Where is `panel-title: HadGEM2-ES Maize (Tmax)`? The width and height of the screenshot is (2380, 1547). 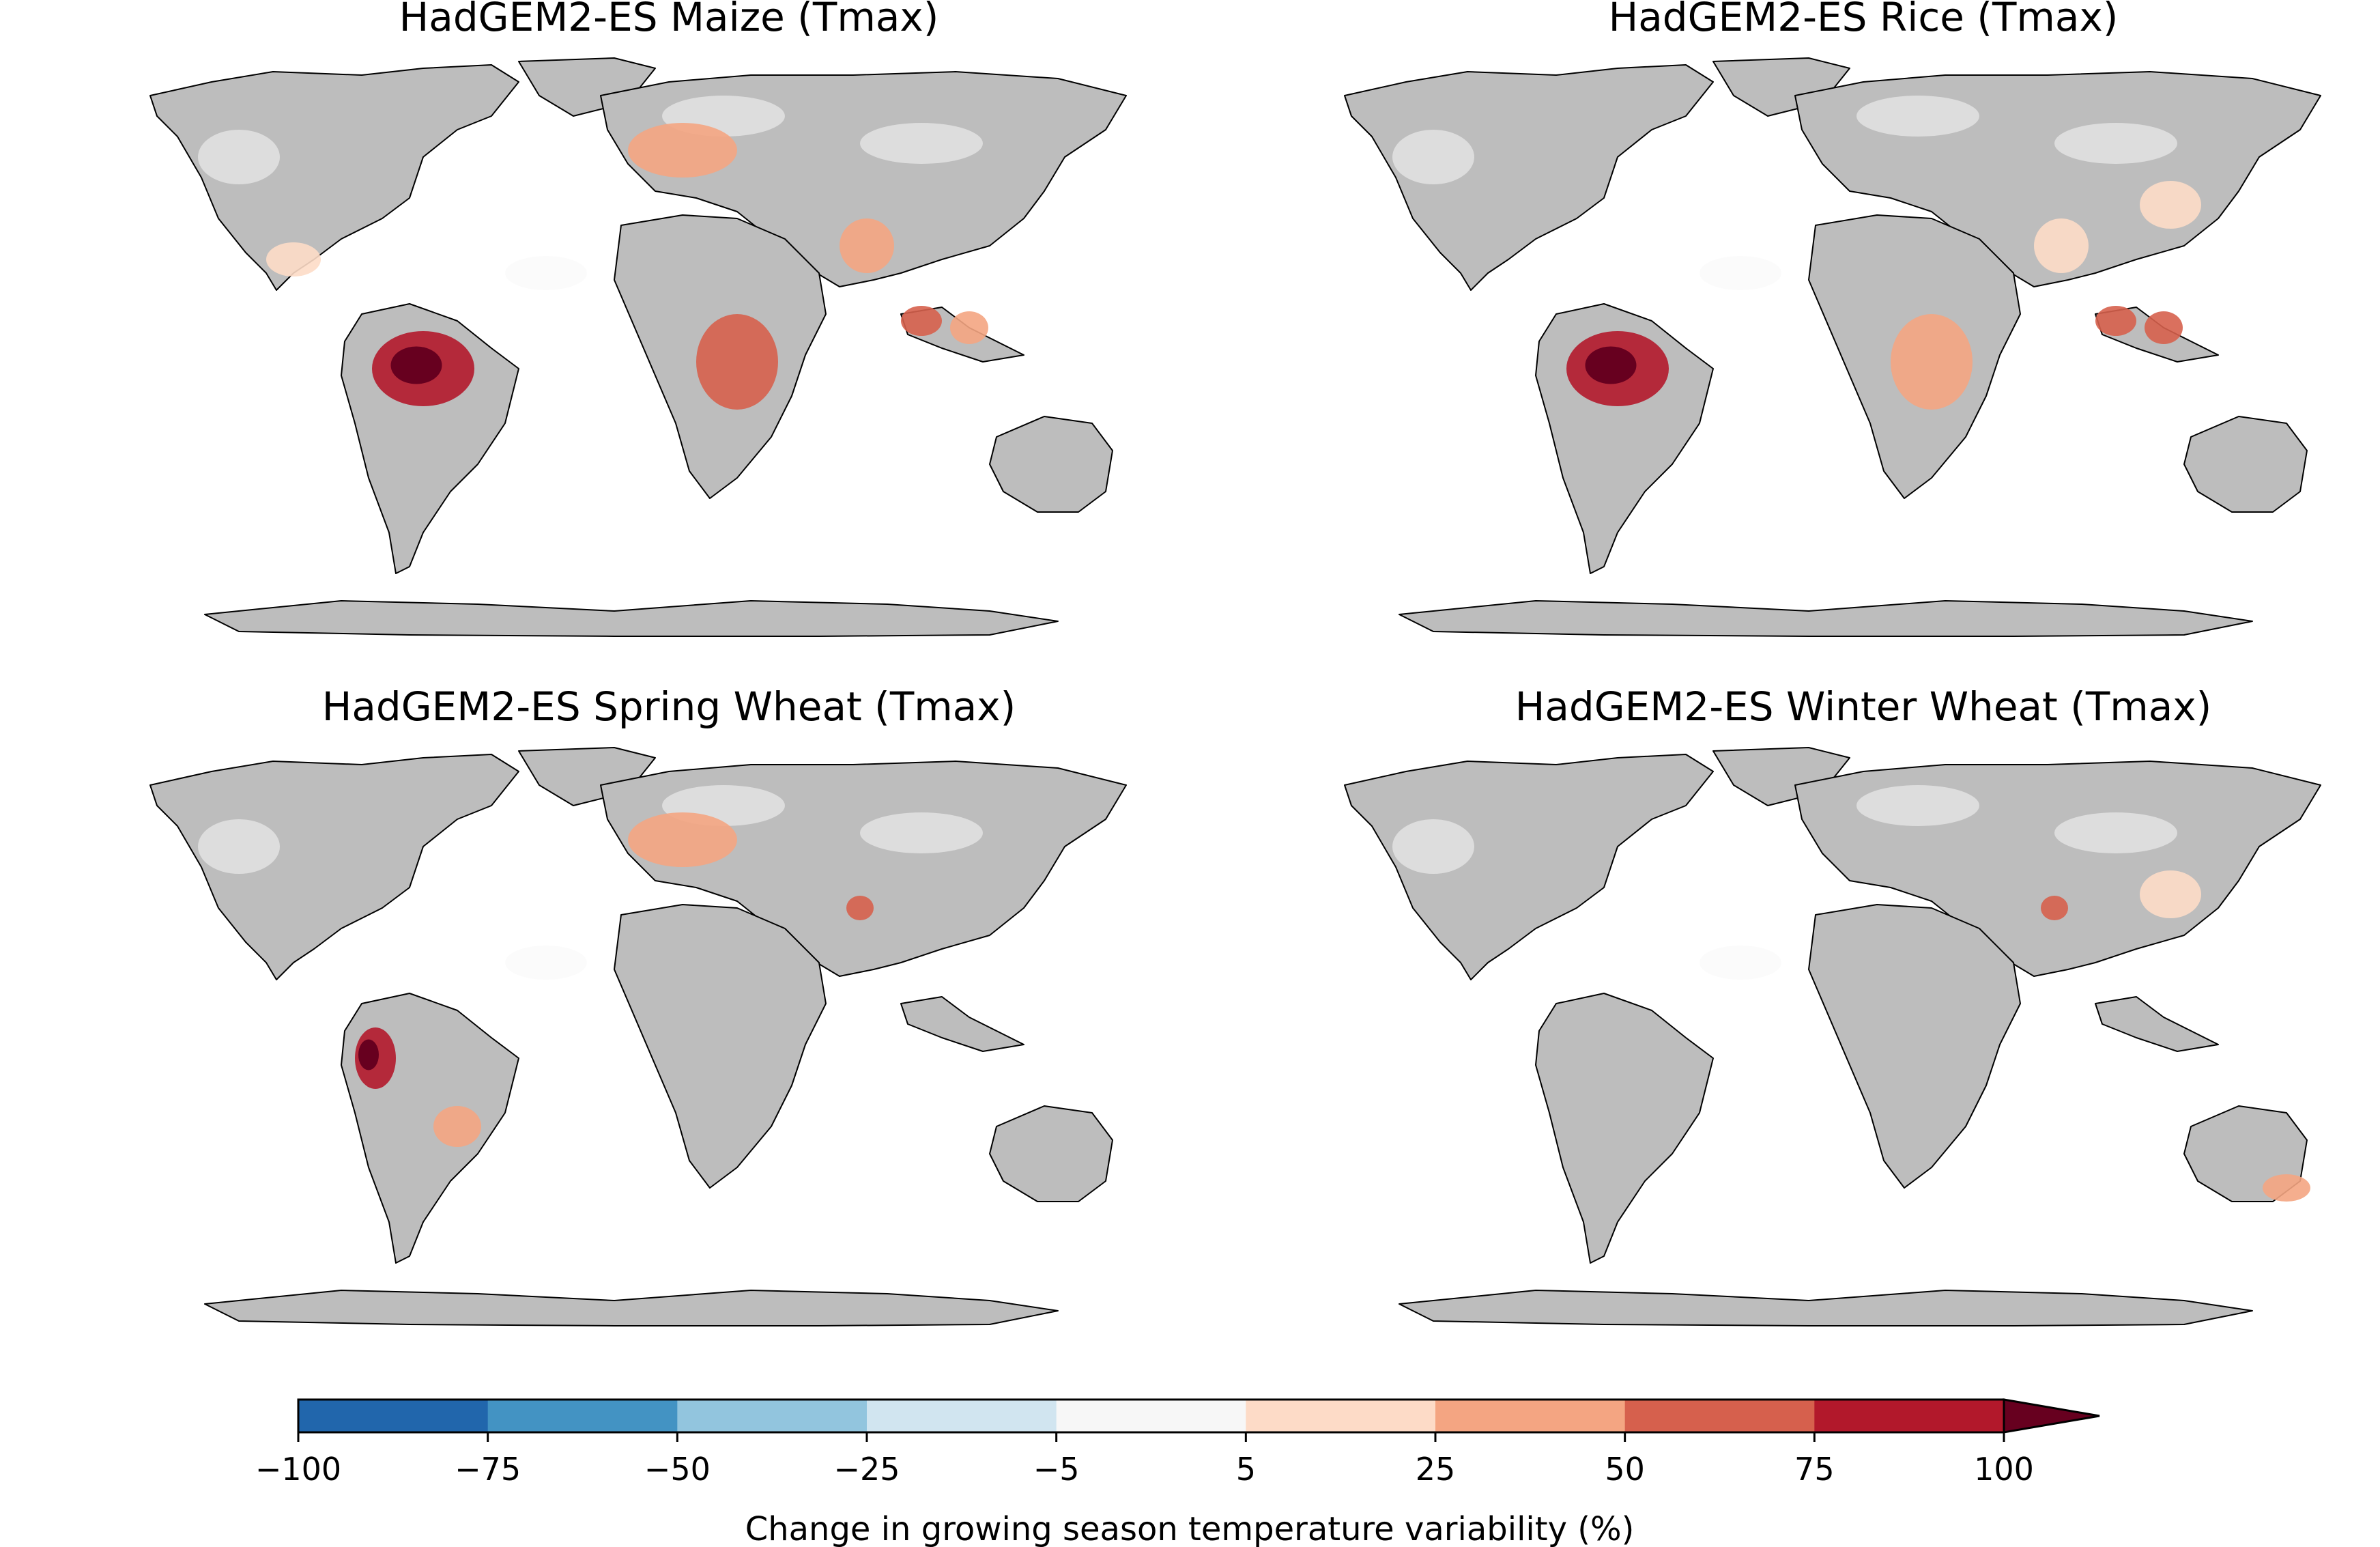 panel-title: HadGEM2-ES Maize (Tmax) is located at coordinates (669, 20).